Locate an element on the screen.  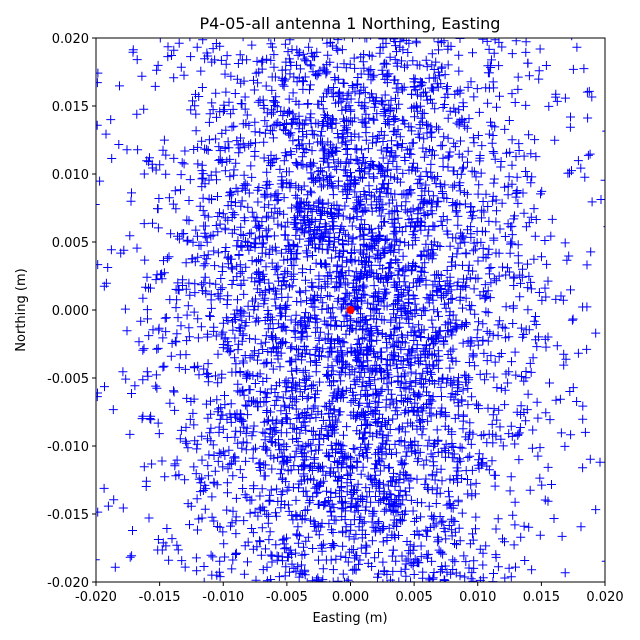
y-tick-label: 0.000 is located at coordinates (70, 311).